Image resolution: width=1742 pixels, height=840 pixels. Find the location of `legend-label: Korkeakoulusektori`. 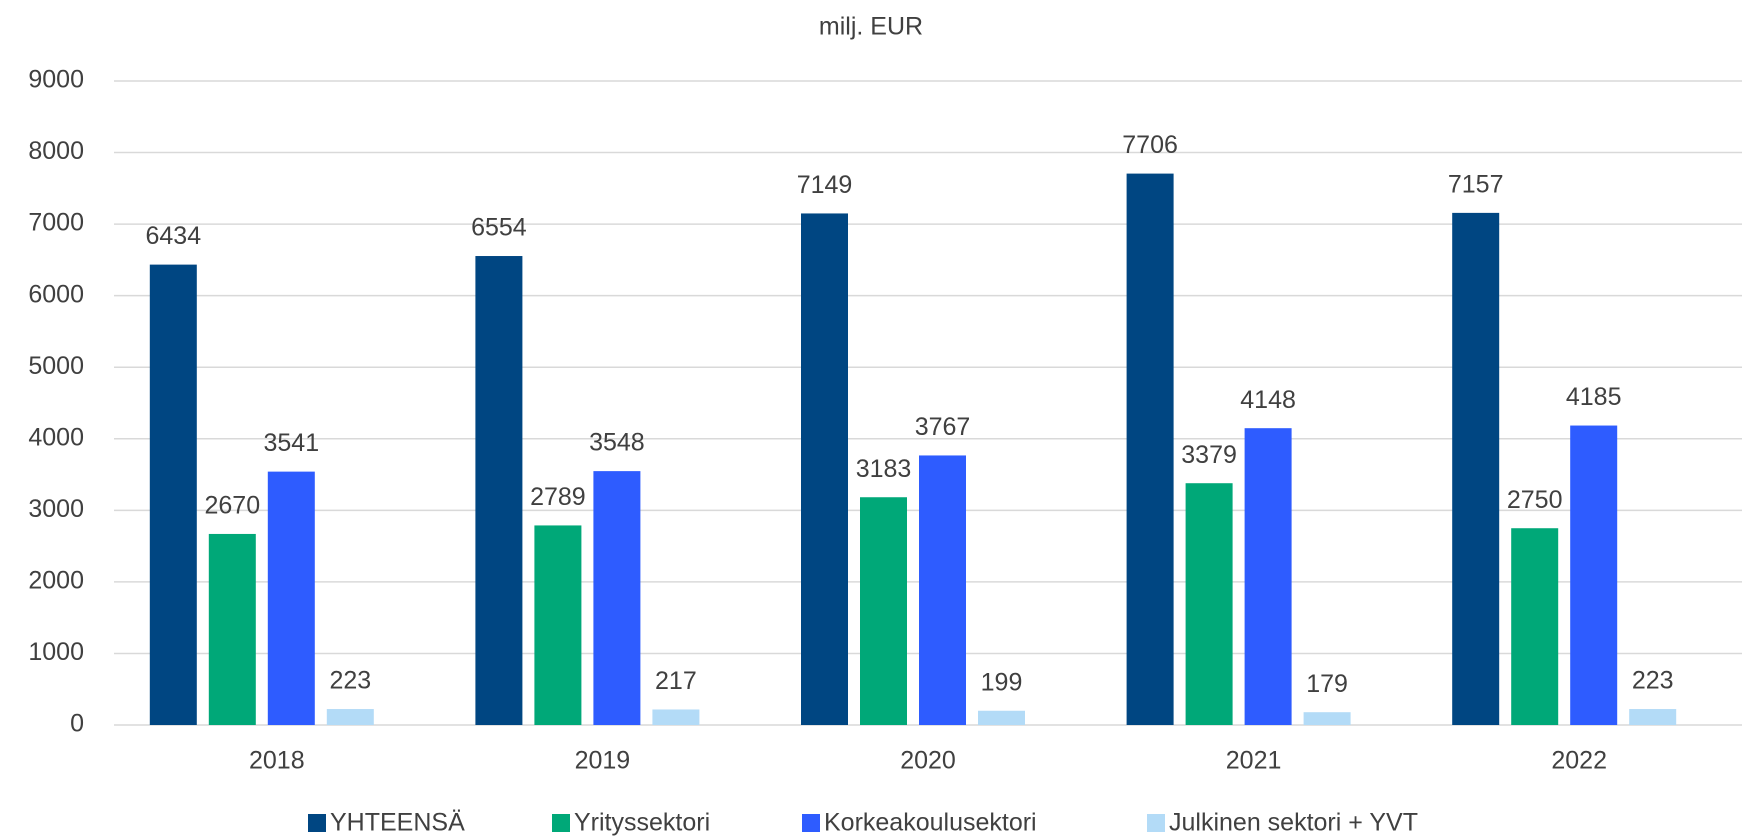

legend-label: Korkeakoulusektori is located at coordinates (930, 823).